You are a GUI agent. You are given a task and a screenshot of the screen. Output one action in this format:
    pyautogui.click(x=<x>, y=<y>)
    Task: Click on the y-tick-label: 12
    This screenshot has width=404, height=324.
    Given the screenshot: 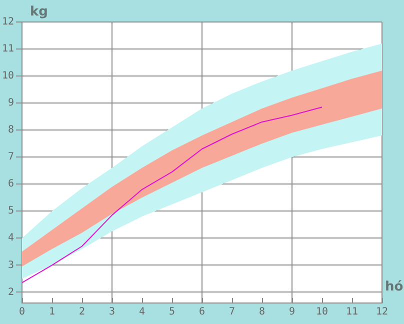 What is the action you would take?
    pyautogui.click(x=8, y=22)
    